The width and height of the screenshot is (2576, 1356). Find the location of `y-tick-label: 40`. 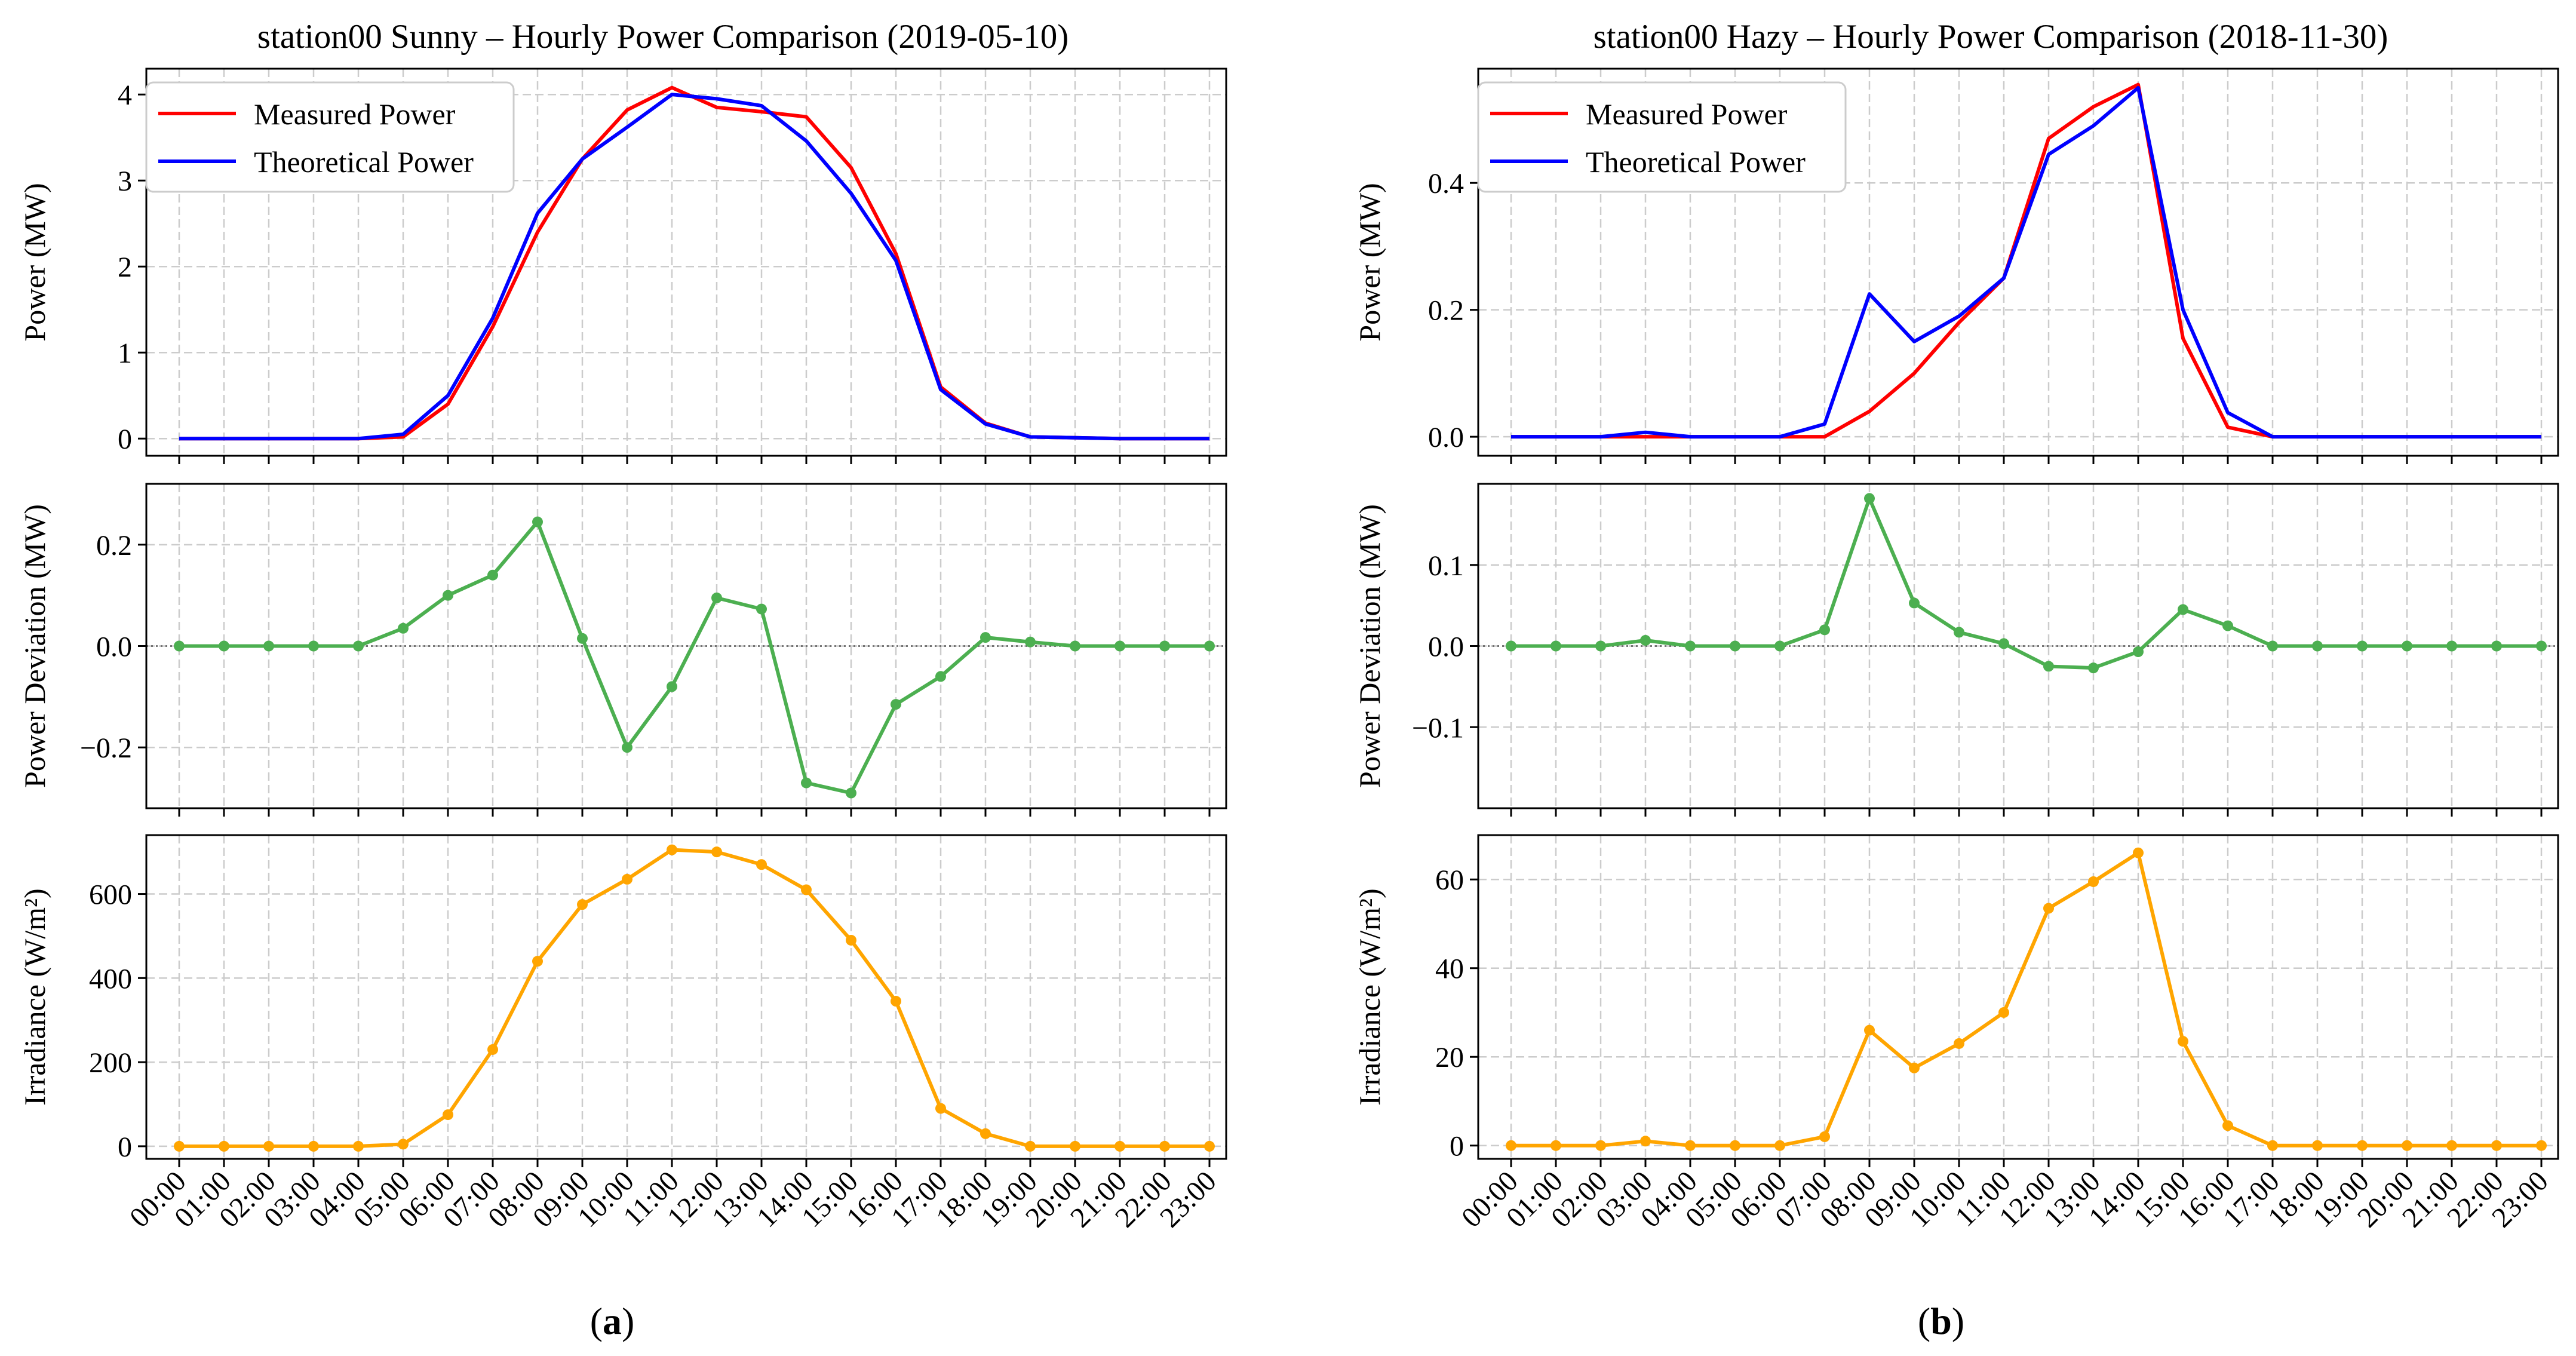

y-tick-label: 40 is located at coordinates (1449, 969).